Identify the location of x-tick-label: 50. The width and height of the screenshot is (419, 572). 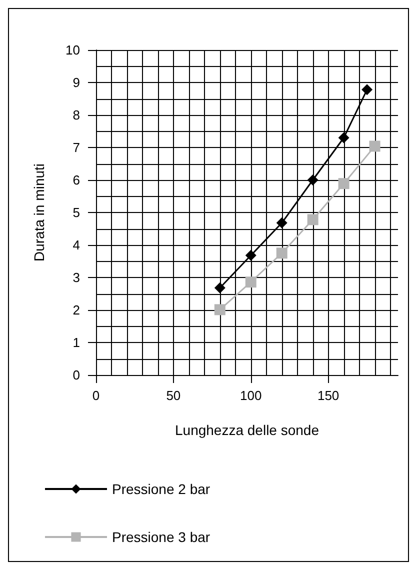
(173, 395).